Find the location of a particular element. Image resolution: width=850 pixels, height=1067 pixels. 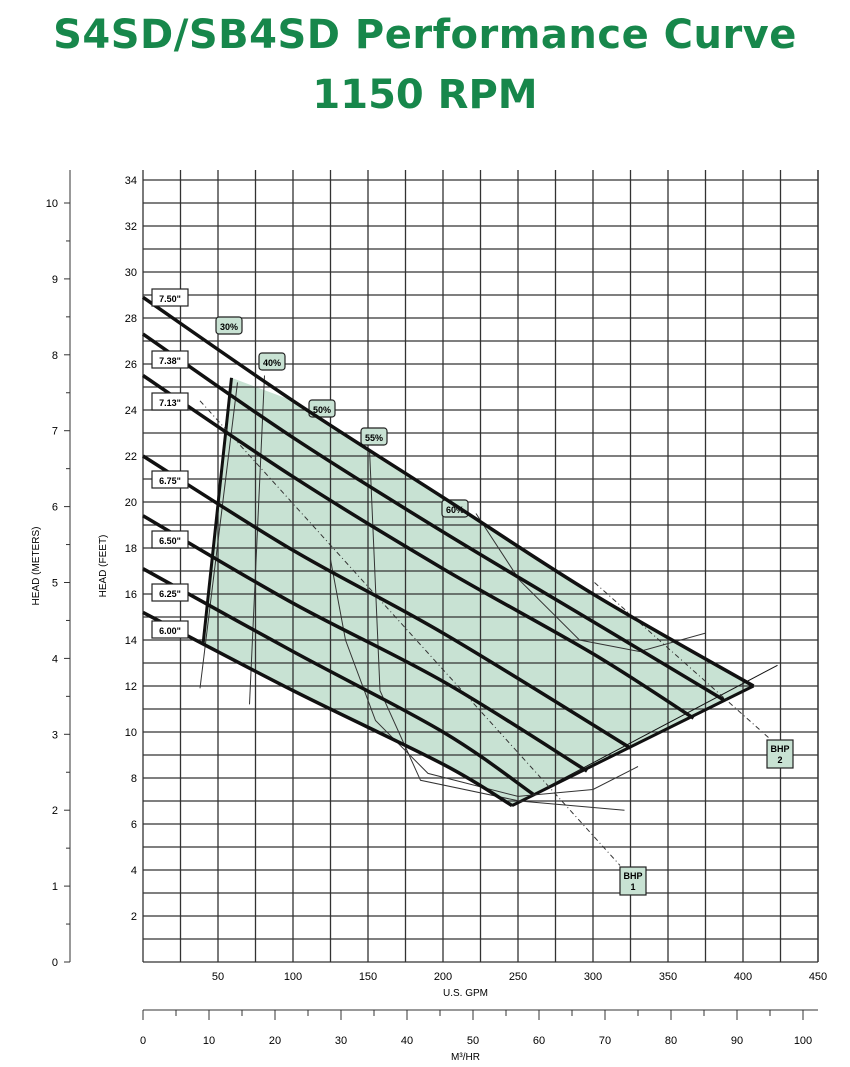

efficiency-curve-40pct is located at coordinates (257, 540).